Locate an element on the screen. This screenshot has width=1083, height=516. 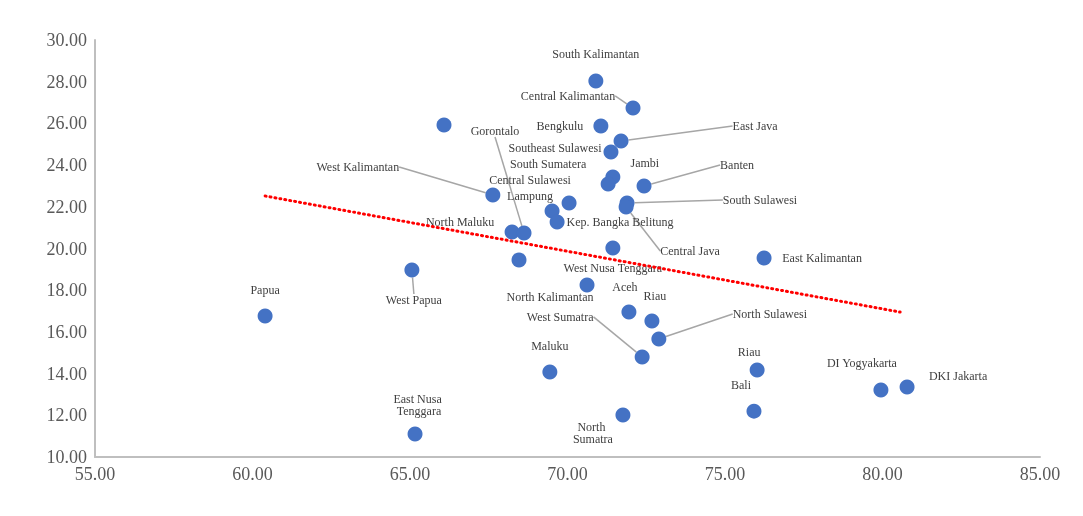
data-label: West Papua is located at coordinates (414, 299).